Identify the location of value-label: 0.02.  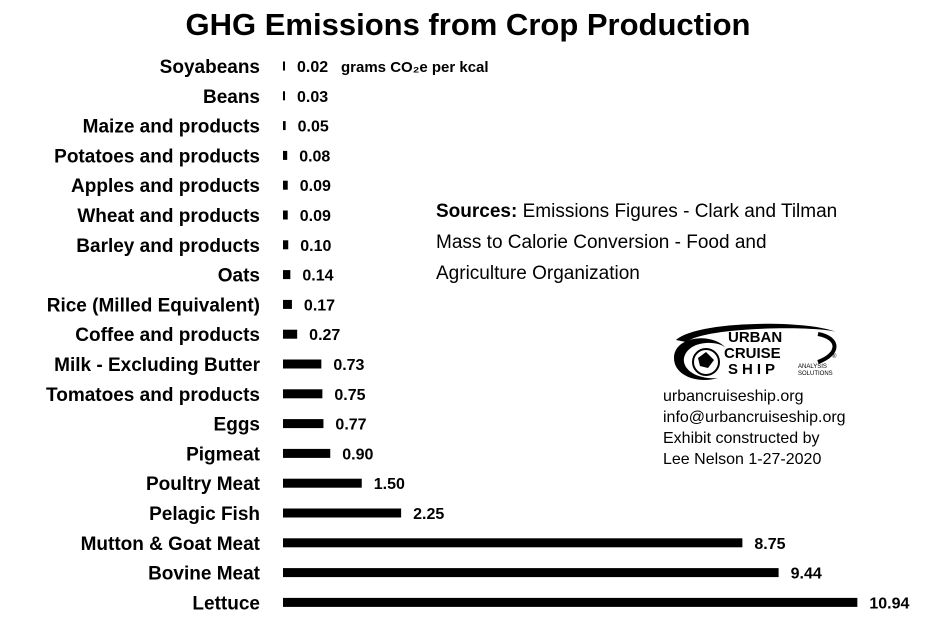
(312, 67).